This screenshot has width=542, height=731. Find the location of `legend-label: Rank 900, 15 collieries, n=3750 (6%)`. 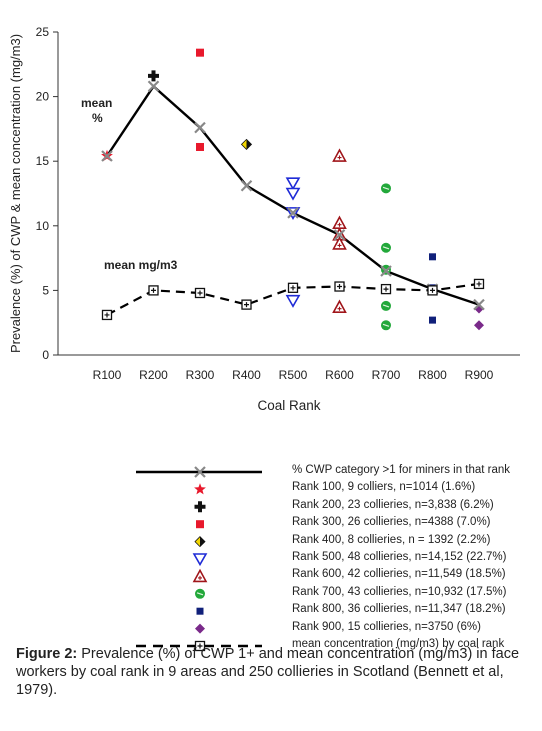

legend-label: Rank 900, 15 collieries, n=3750 (6%) is located at coordinates (386, 626).